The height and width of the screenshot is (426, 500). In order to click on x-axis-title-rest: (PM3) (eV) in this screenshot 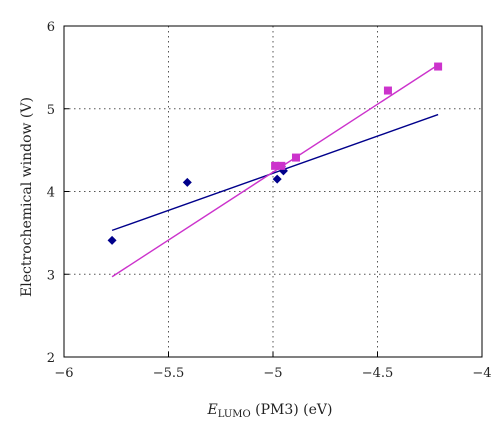, I will do `click(292, 410)`.